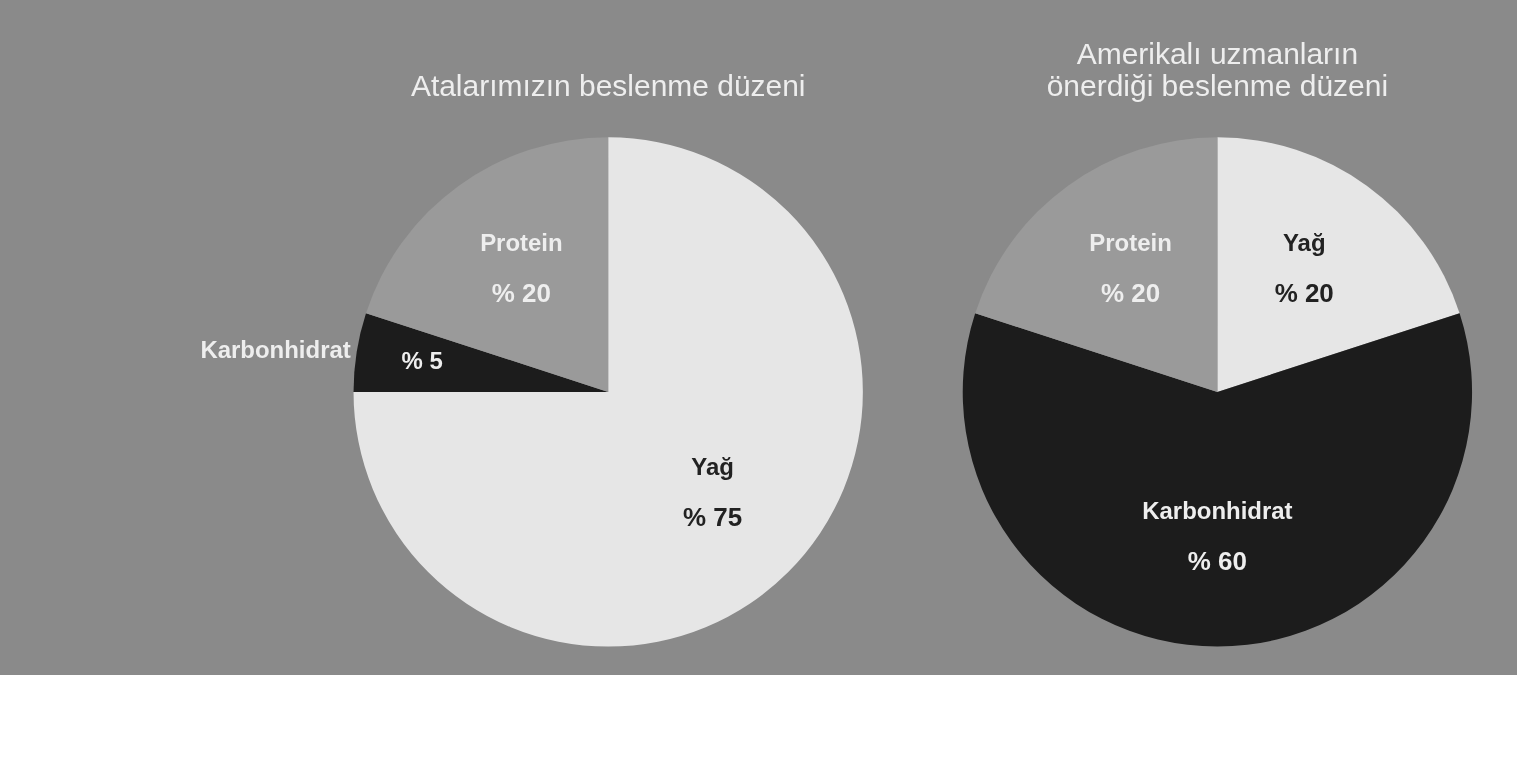 The image size is (1517, 780). Describe the element at coordinates (608, 86) in the screenshot. I see `chart-title: Atalarımızın beslenme düzeni` at that location.